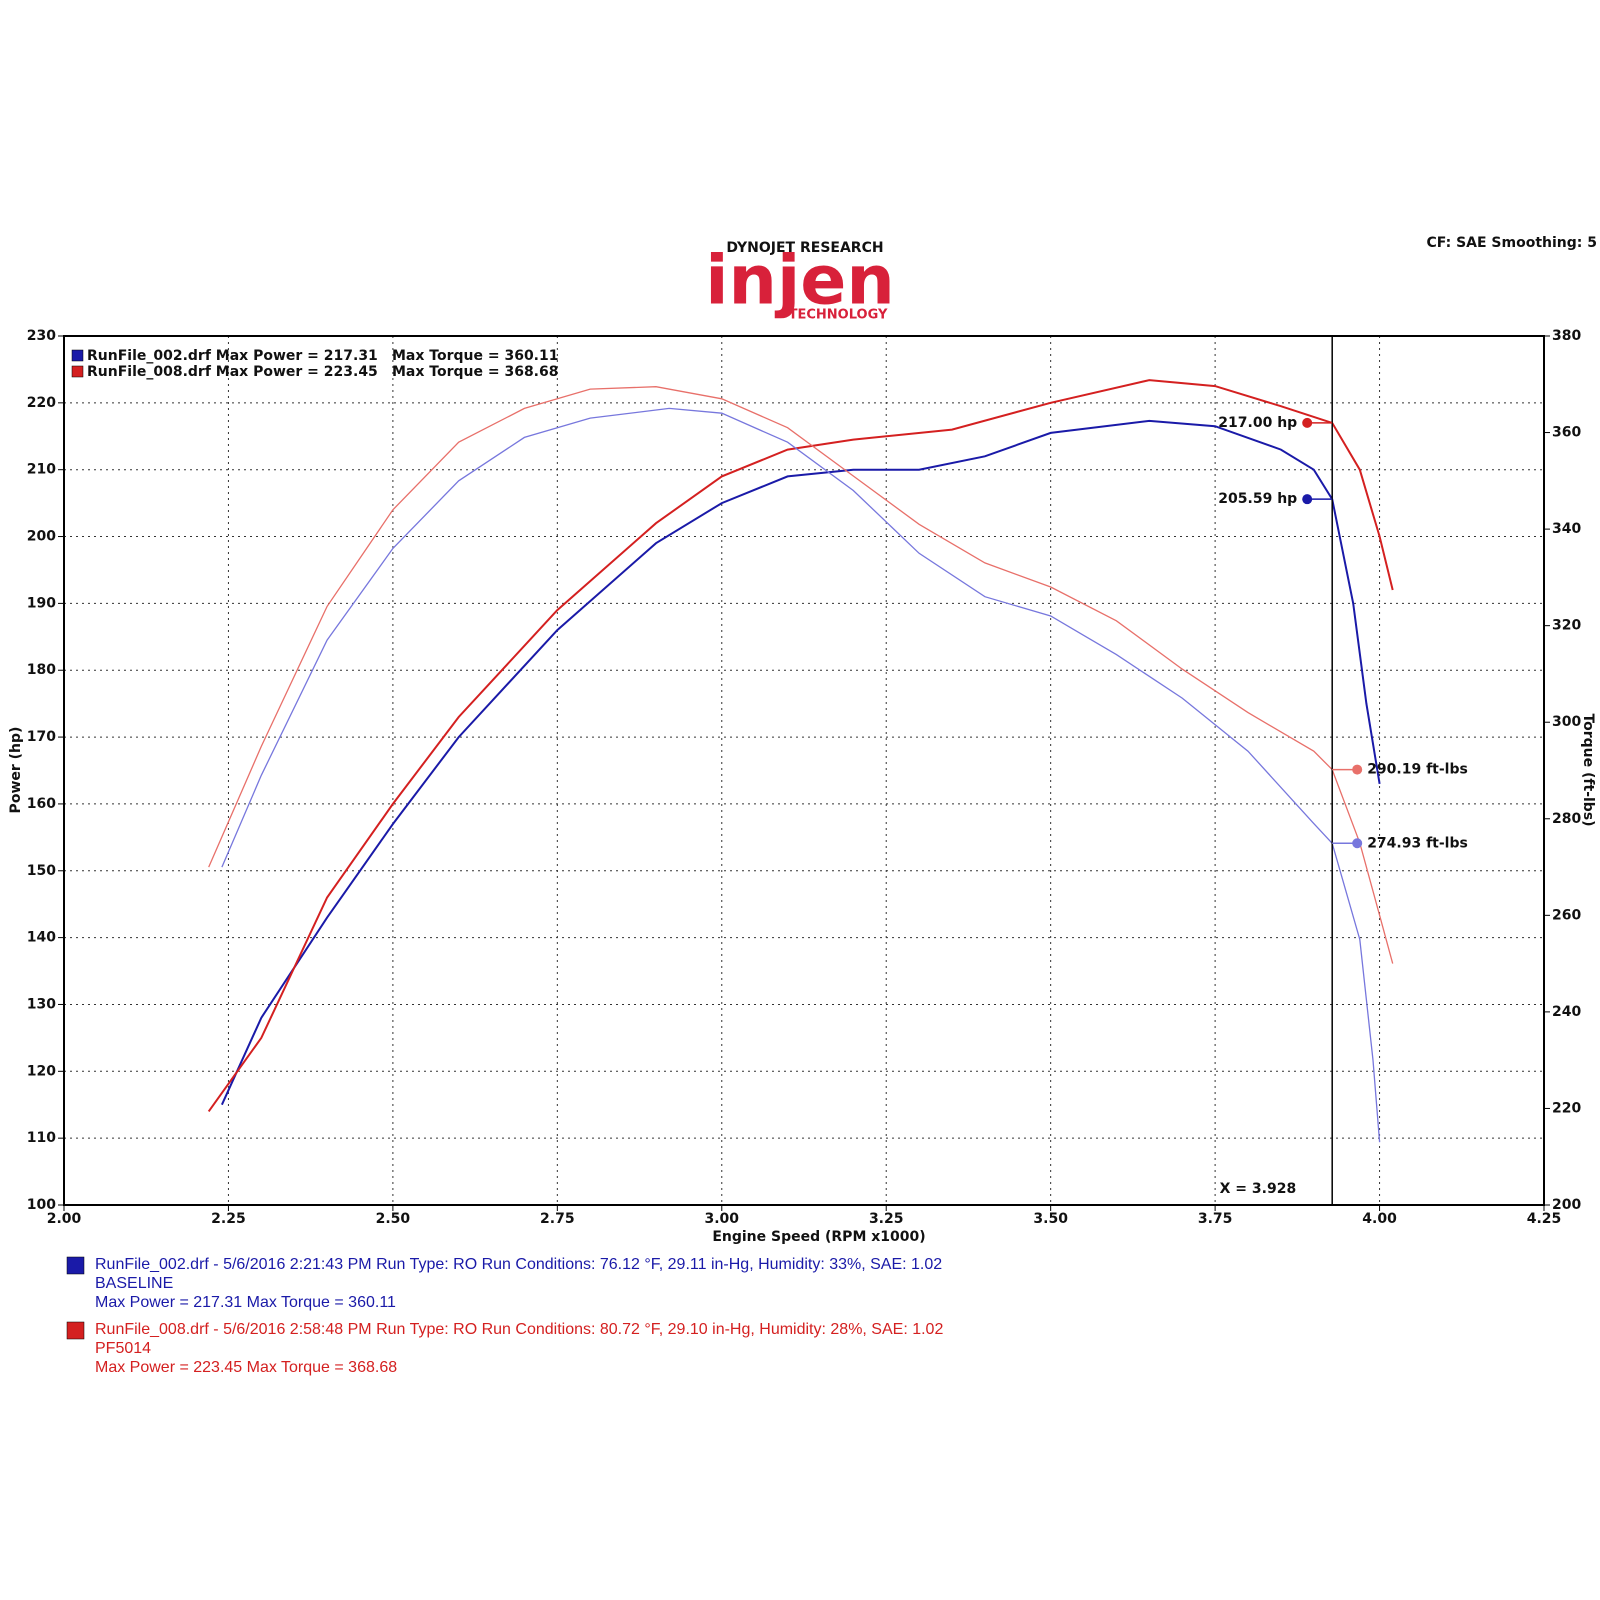 The width and height of the screenshot is (1600, 1600). I want to click on x-tick-label: 4.25, so click(1544, 1219).